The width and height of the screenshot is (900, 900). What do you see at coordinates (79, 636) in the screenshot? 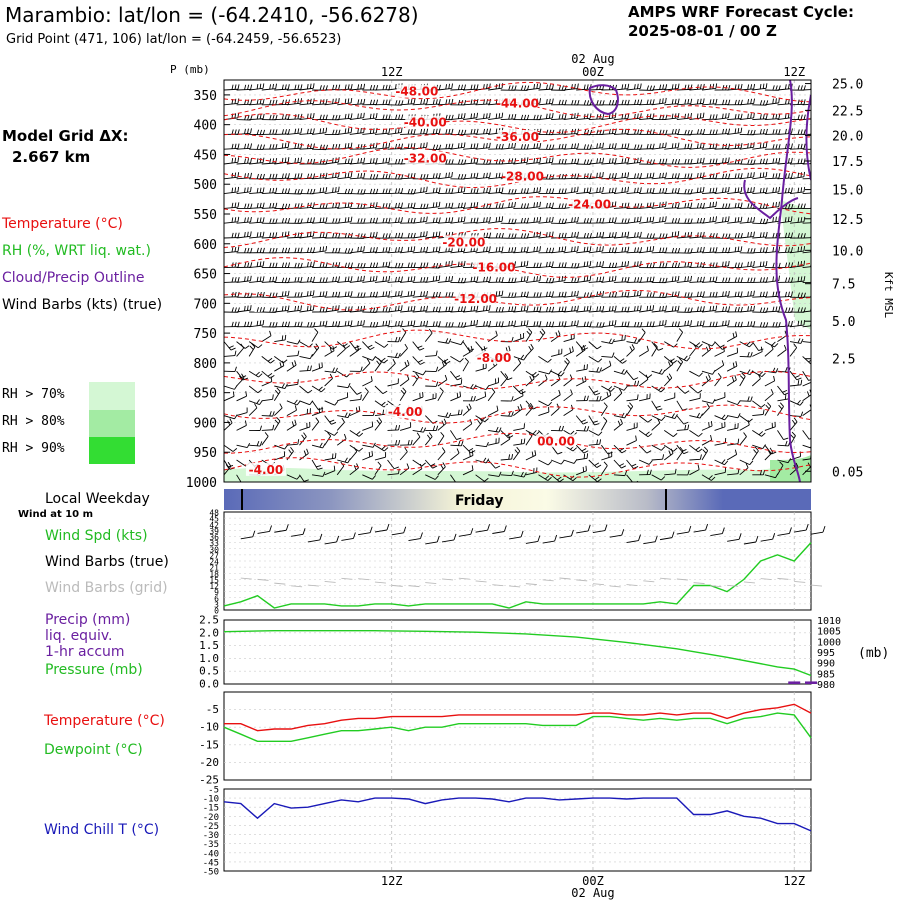
I see `precip-liq-label: liq. equiv.` at bounding box center [79, 636].